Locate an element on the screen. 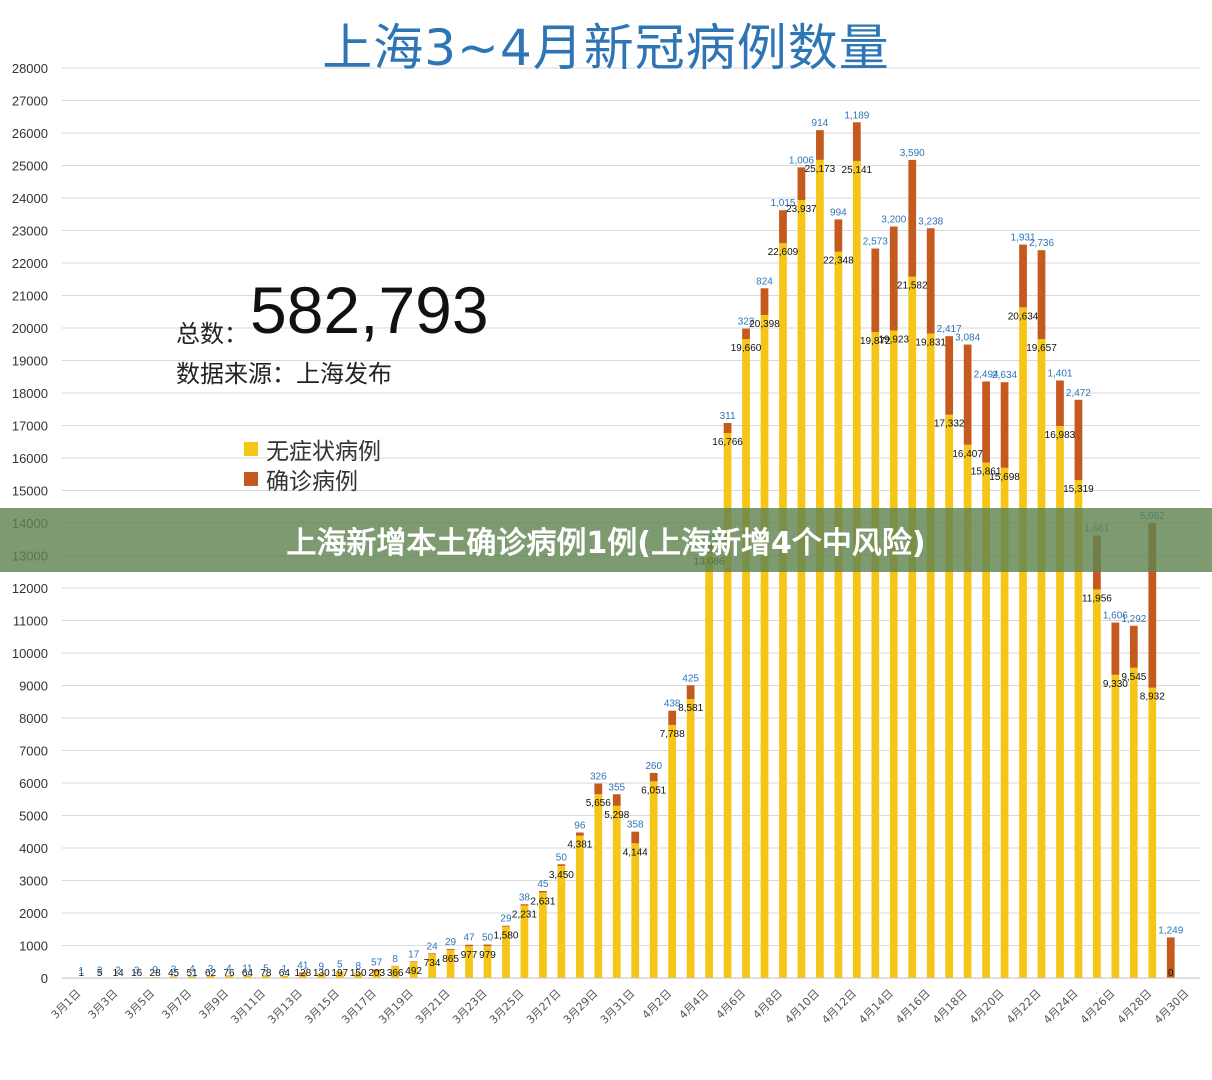 The width and height of the screenshot is (1212, 1080). legend-swatch-asymptomatic is located at coordinates (251, 449).